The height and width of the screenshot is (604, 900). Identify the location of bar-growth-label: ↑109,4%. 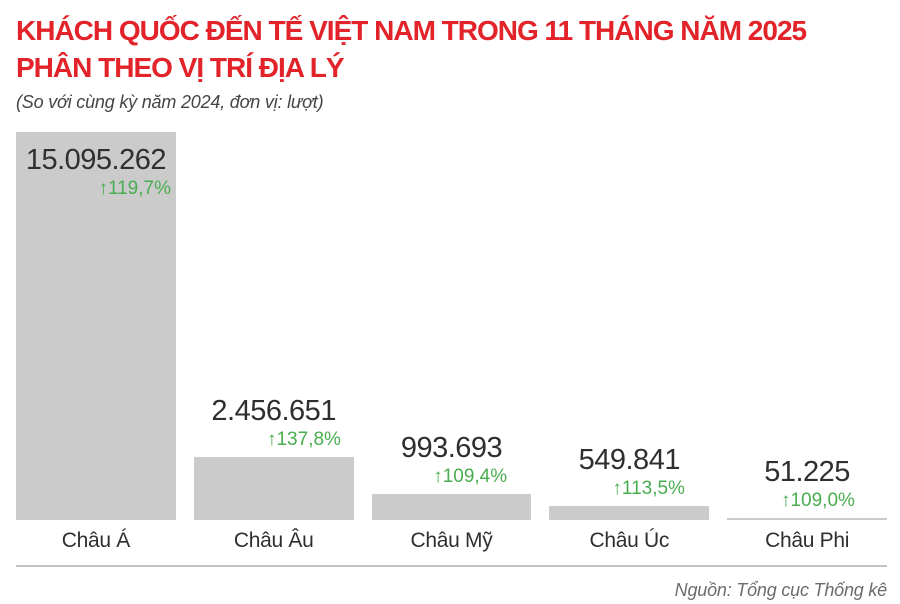
(470, 477).